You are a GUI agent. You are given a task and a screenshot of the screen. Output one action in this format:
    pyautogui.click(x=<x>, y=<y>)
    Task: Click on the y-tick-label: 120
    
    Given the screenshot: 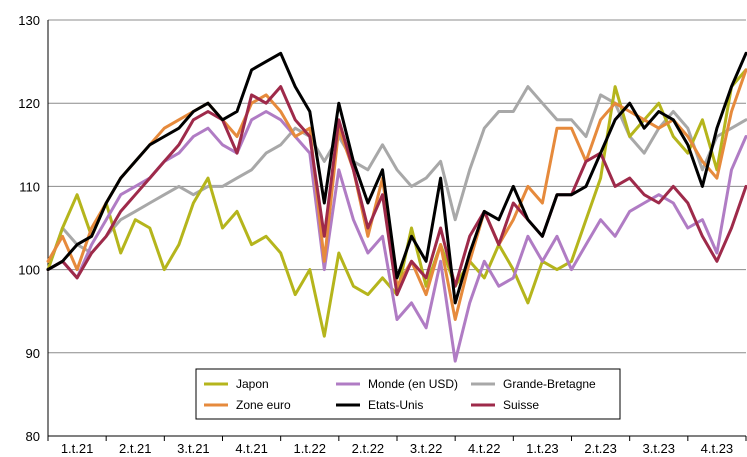 What is the action you would take?
    pyautogui.click(x=29, y=103)
    